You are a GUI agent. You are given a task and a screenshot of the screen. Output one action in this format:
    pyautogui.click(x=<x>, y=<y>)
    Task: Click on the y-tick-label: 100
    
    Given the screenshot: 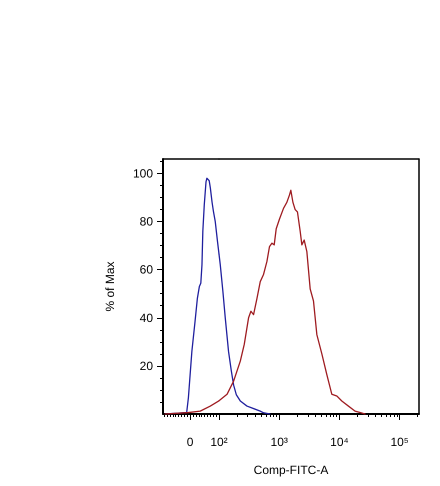 What is the action you would take?
    pyautogui.click(x=143, y=173)
    